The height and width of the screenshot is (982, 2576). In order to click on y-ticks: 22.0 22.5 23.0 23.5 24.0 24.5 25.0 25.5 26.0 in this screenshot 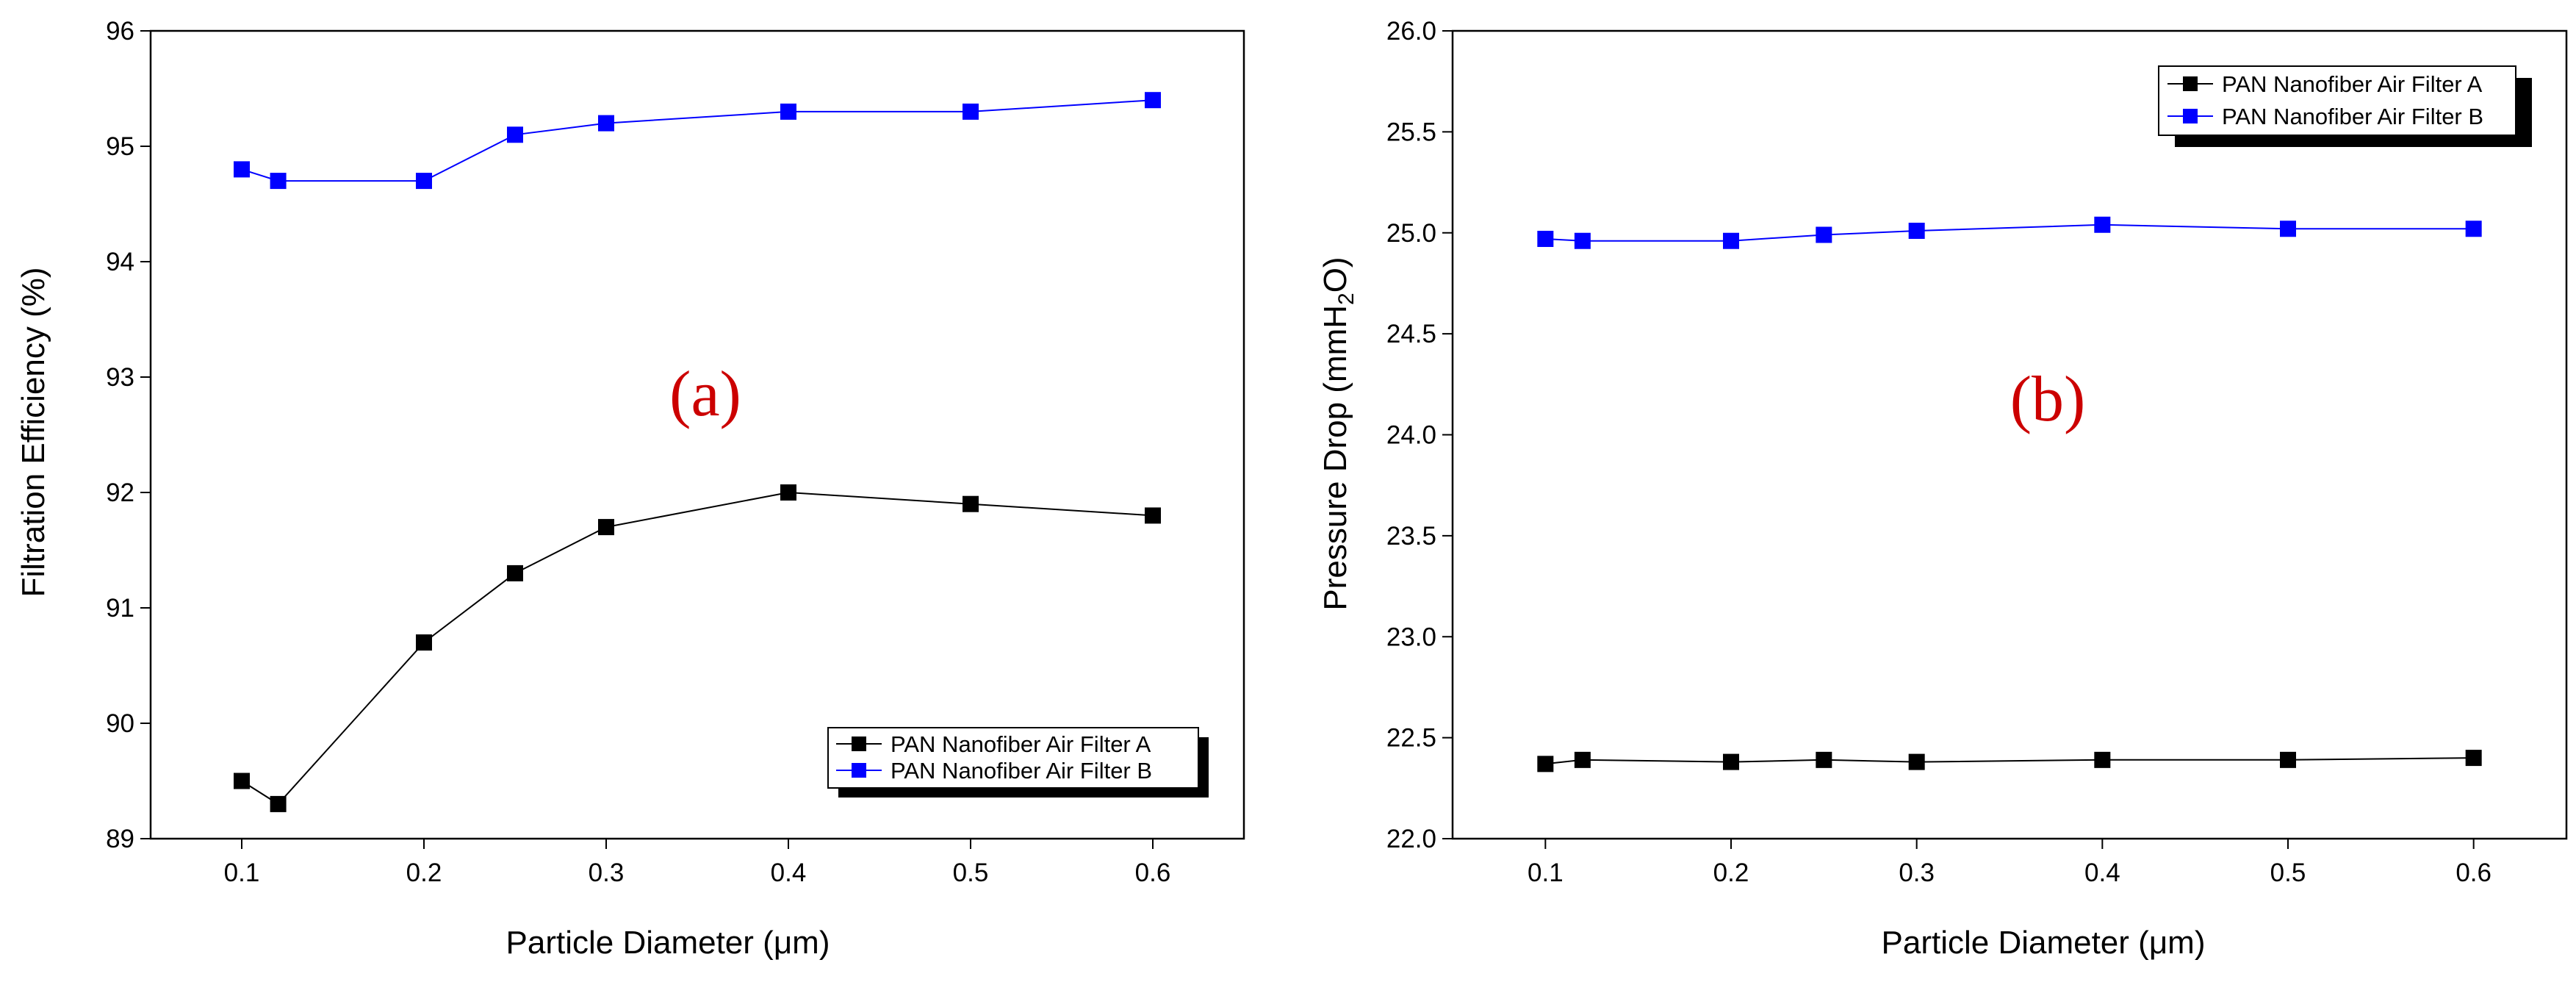, I will do `click(1419, 435)`.